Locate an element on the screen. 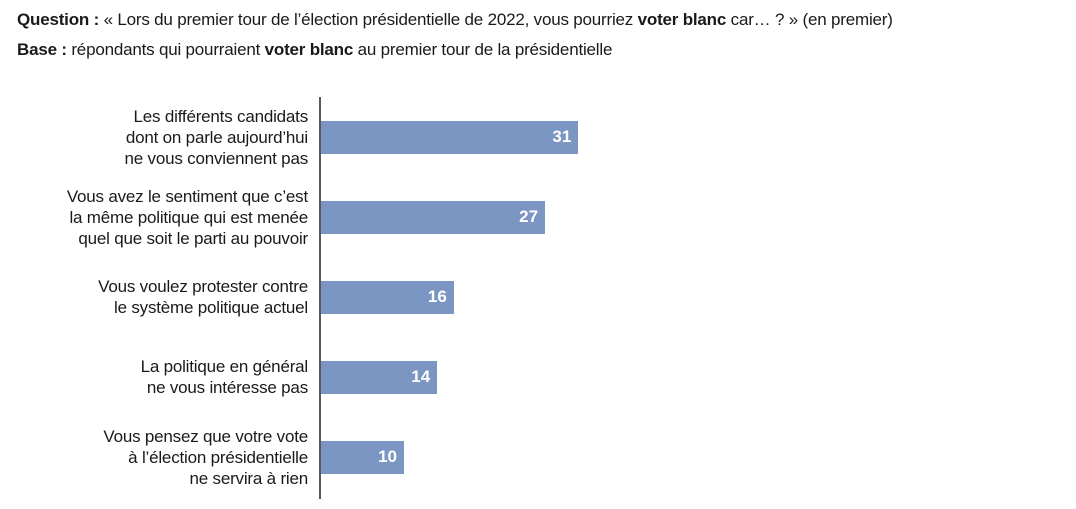  bar-value-label: 31 is located at coordinates (562, 136).